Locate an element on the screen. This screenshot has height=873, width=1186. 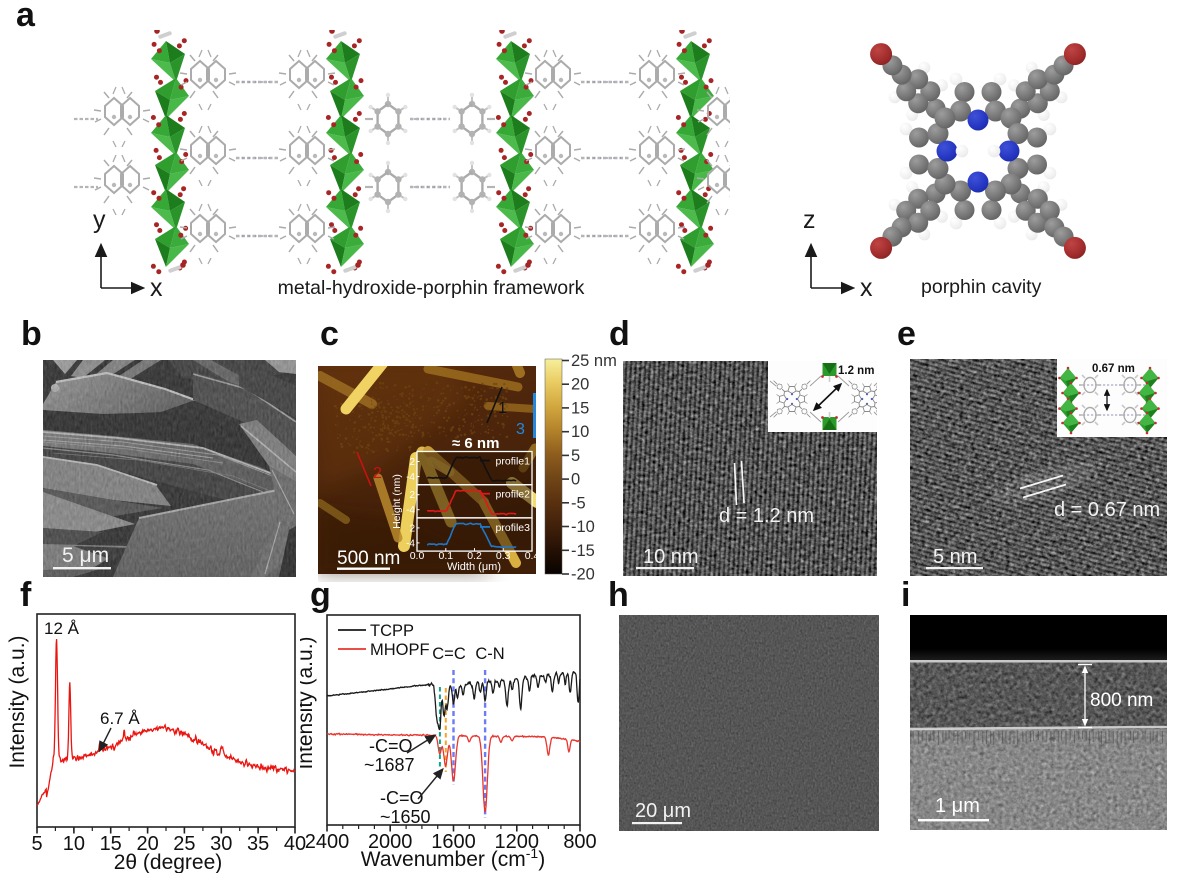
svg-text: C=C is located at coordinates (449, 654).